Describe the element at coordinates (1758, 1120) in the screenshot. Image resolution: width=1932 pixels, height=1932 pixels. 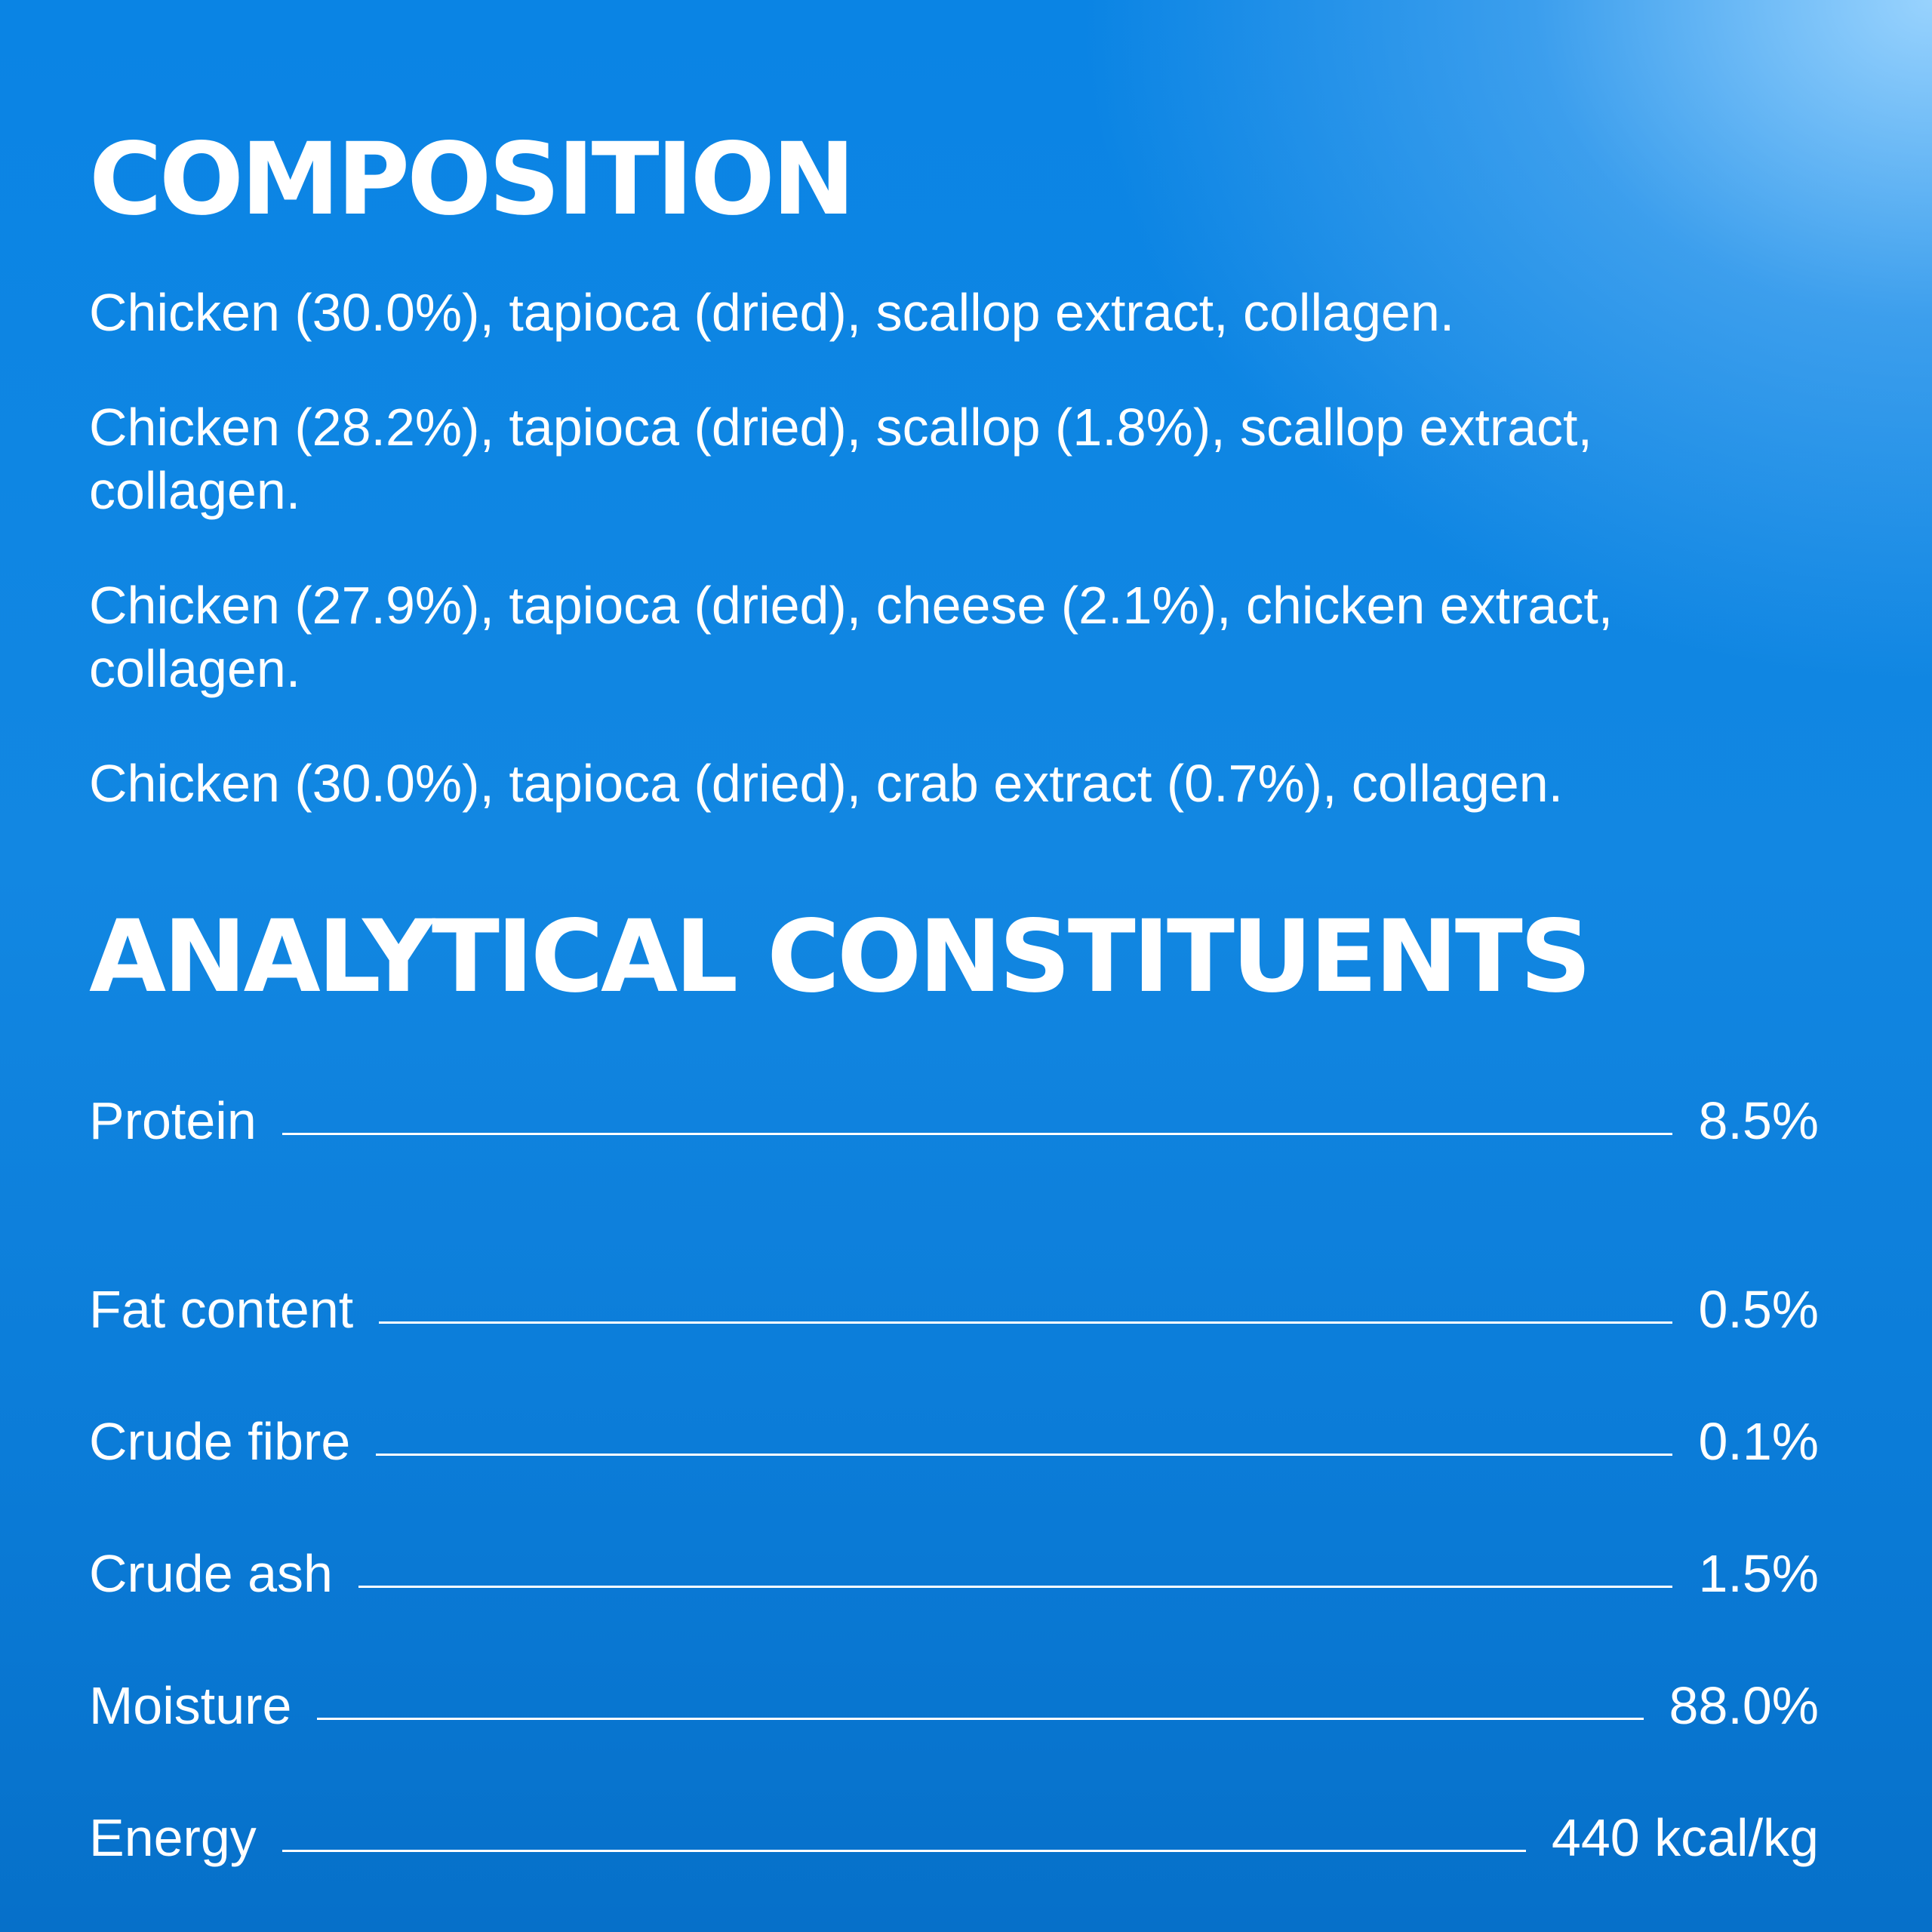
I see `constituent-value: 8.5%` at that location.